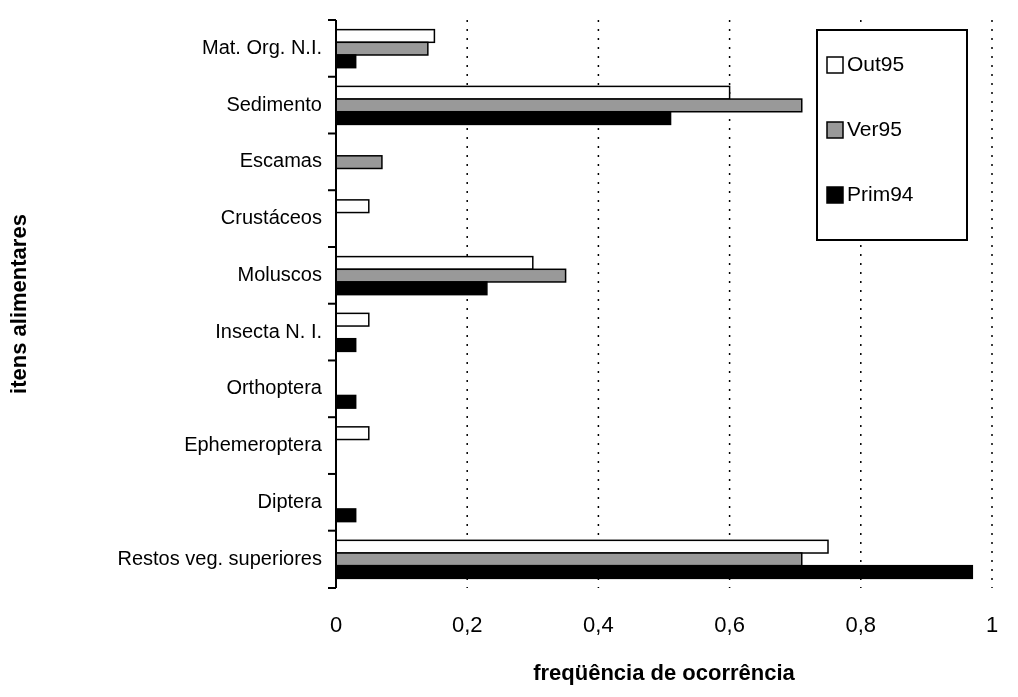 This screenshot has height=697, width=1018. Describe the element at coordinates (271, 217) in the screenshot. I see `y-tick-label: Crustáceos` at that location.